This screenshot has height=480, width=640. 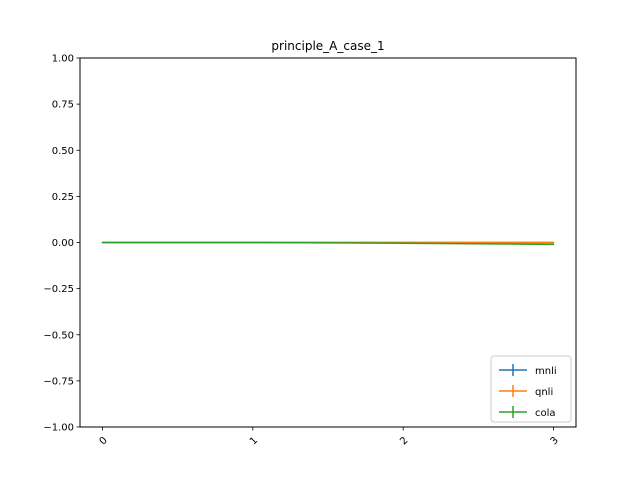 I want to click on y-axis-ticks: 1.00 0.75 0.50 0.25 0.00 −0.25 −0.50 −0.75 −1.00, so click(x=61, y=244).